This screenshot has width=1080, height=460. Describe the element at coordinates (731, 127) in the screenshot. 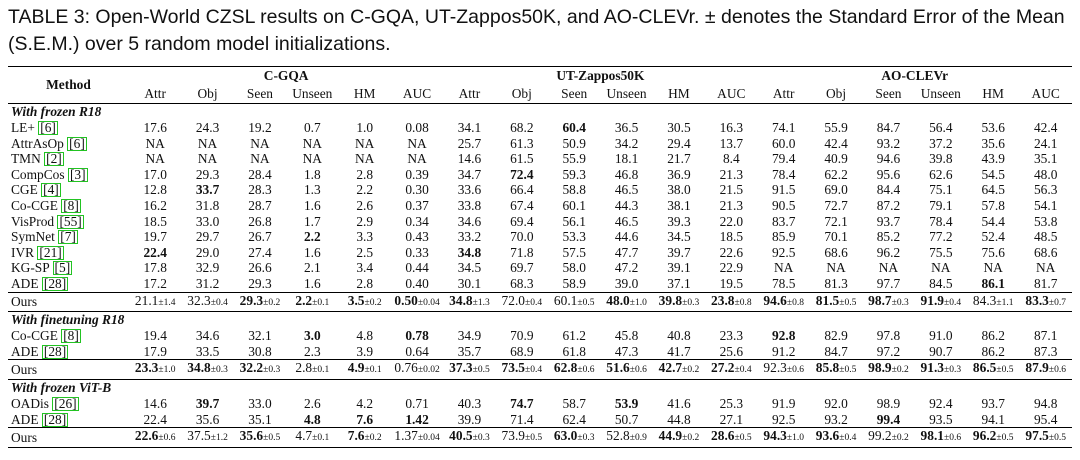

I see `table-cell: 16.3` at that location.